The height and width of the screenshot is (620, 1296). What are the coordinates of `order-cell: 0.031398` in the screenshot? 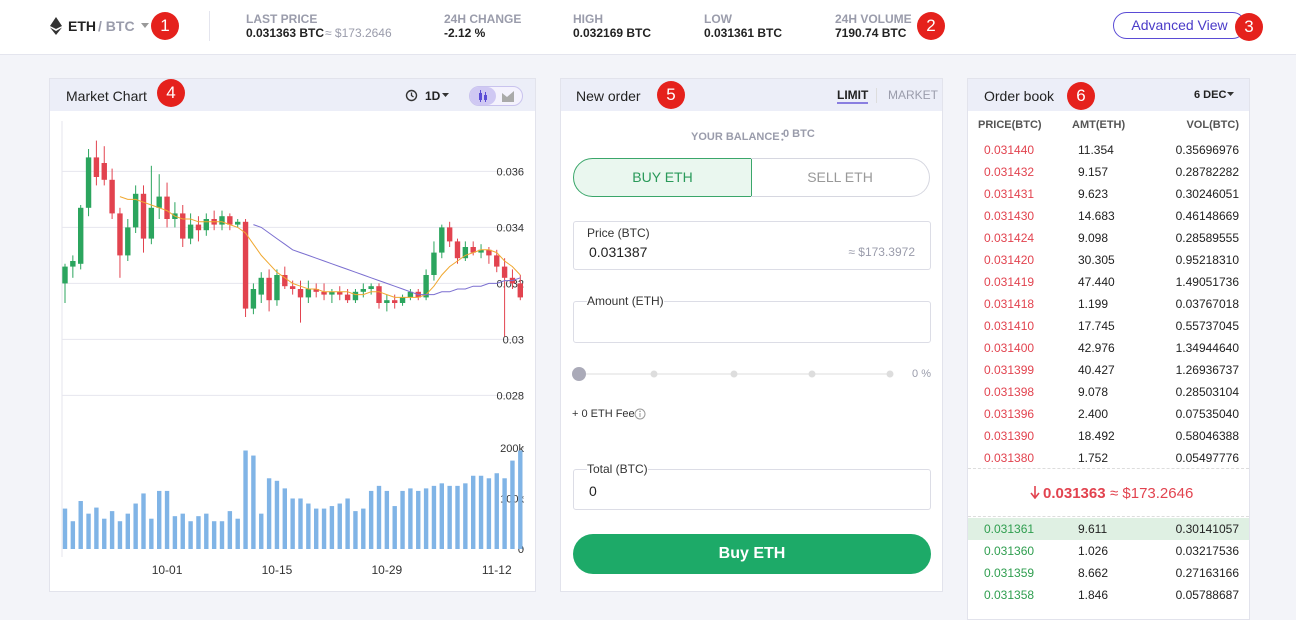 It's located at (1009, 392).